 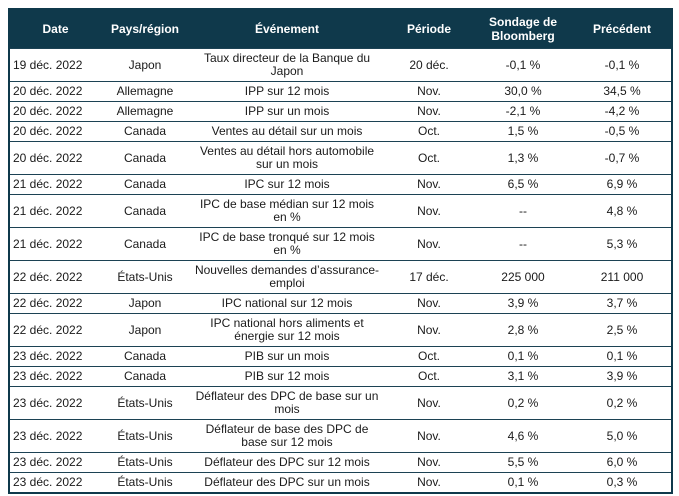 What do you see at coordinates (622, 436) in the screenshot?
I see `cell-previous: 5,0 %` at bounding box center [622, 436].